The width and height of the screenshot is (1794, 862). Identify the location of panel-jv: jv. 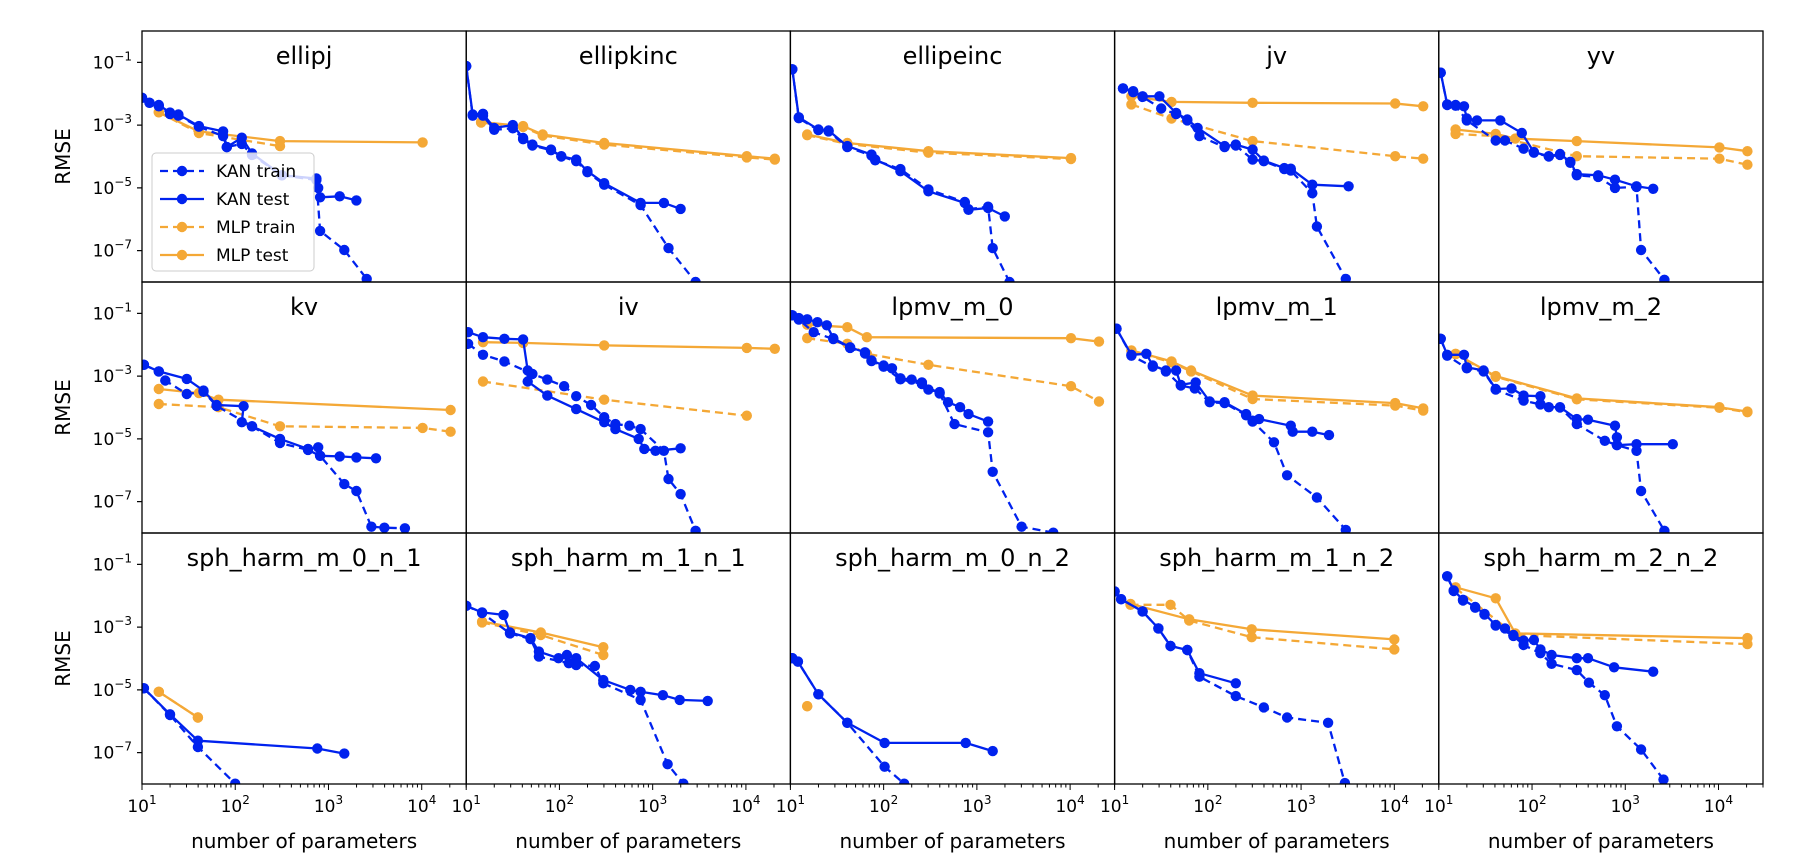
(1276, 156).